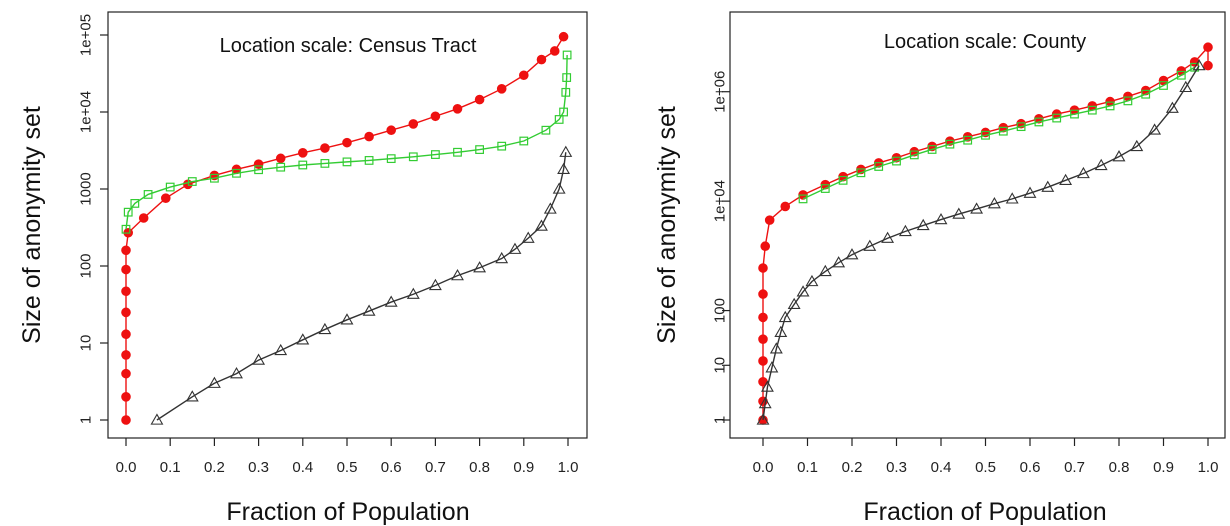  What do you see at coordinates (763, 467) in the screenshot?
I see `x-tick-label: 0.0` at bounding box center [763, 467].